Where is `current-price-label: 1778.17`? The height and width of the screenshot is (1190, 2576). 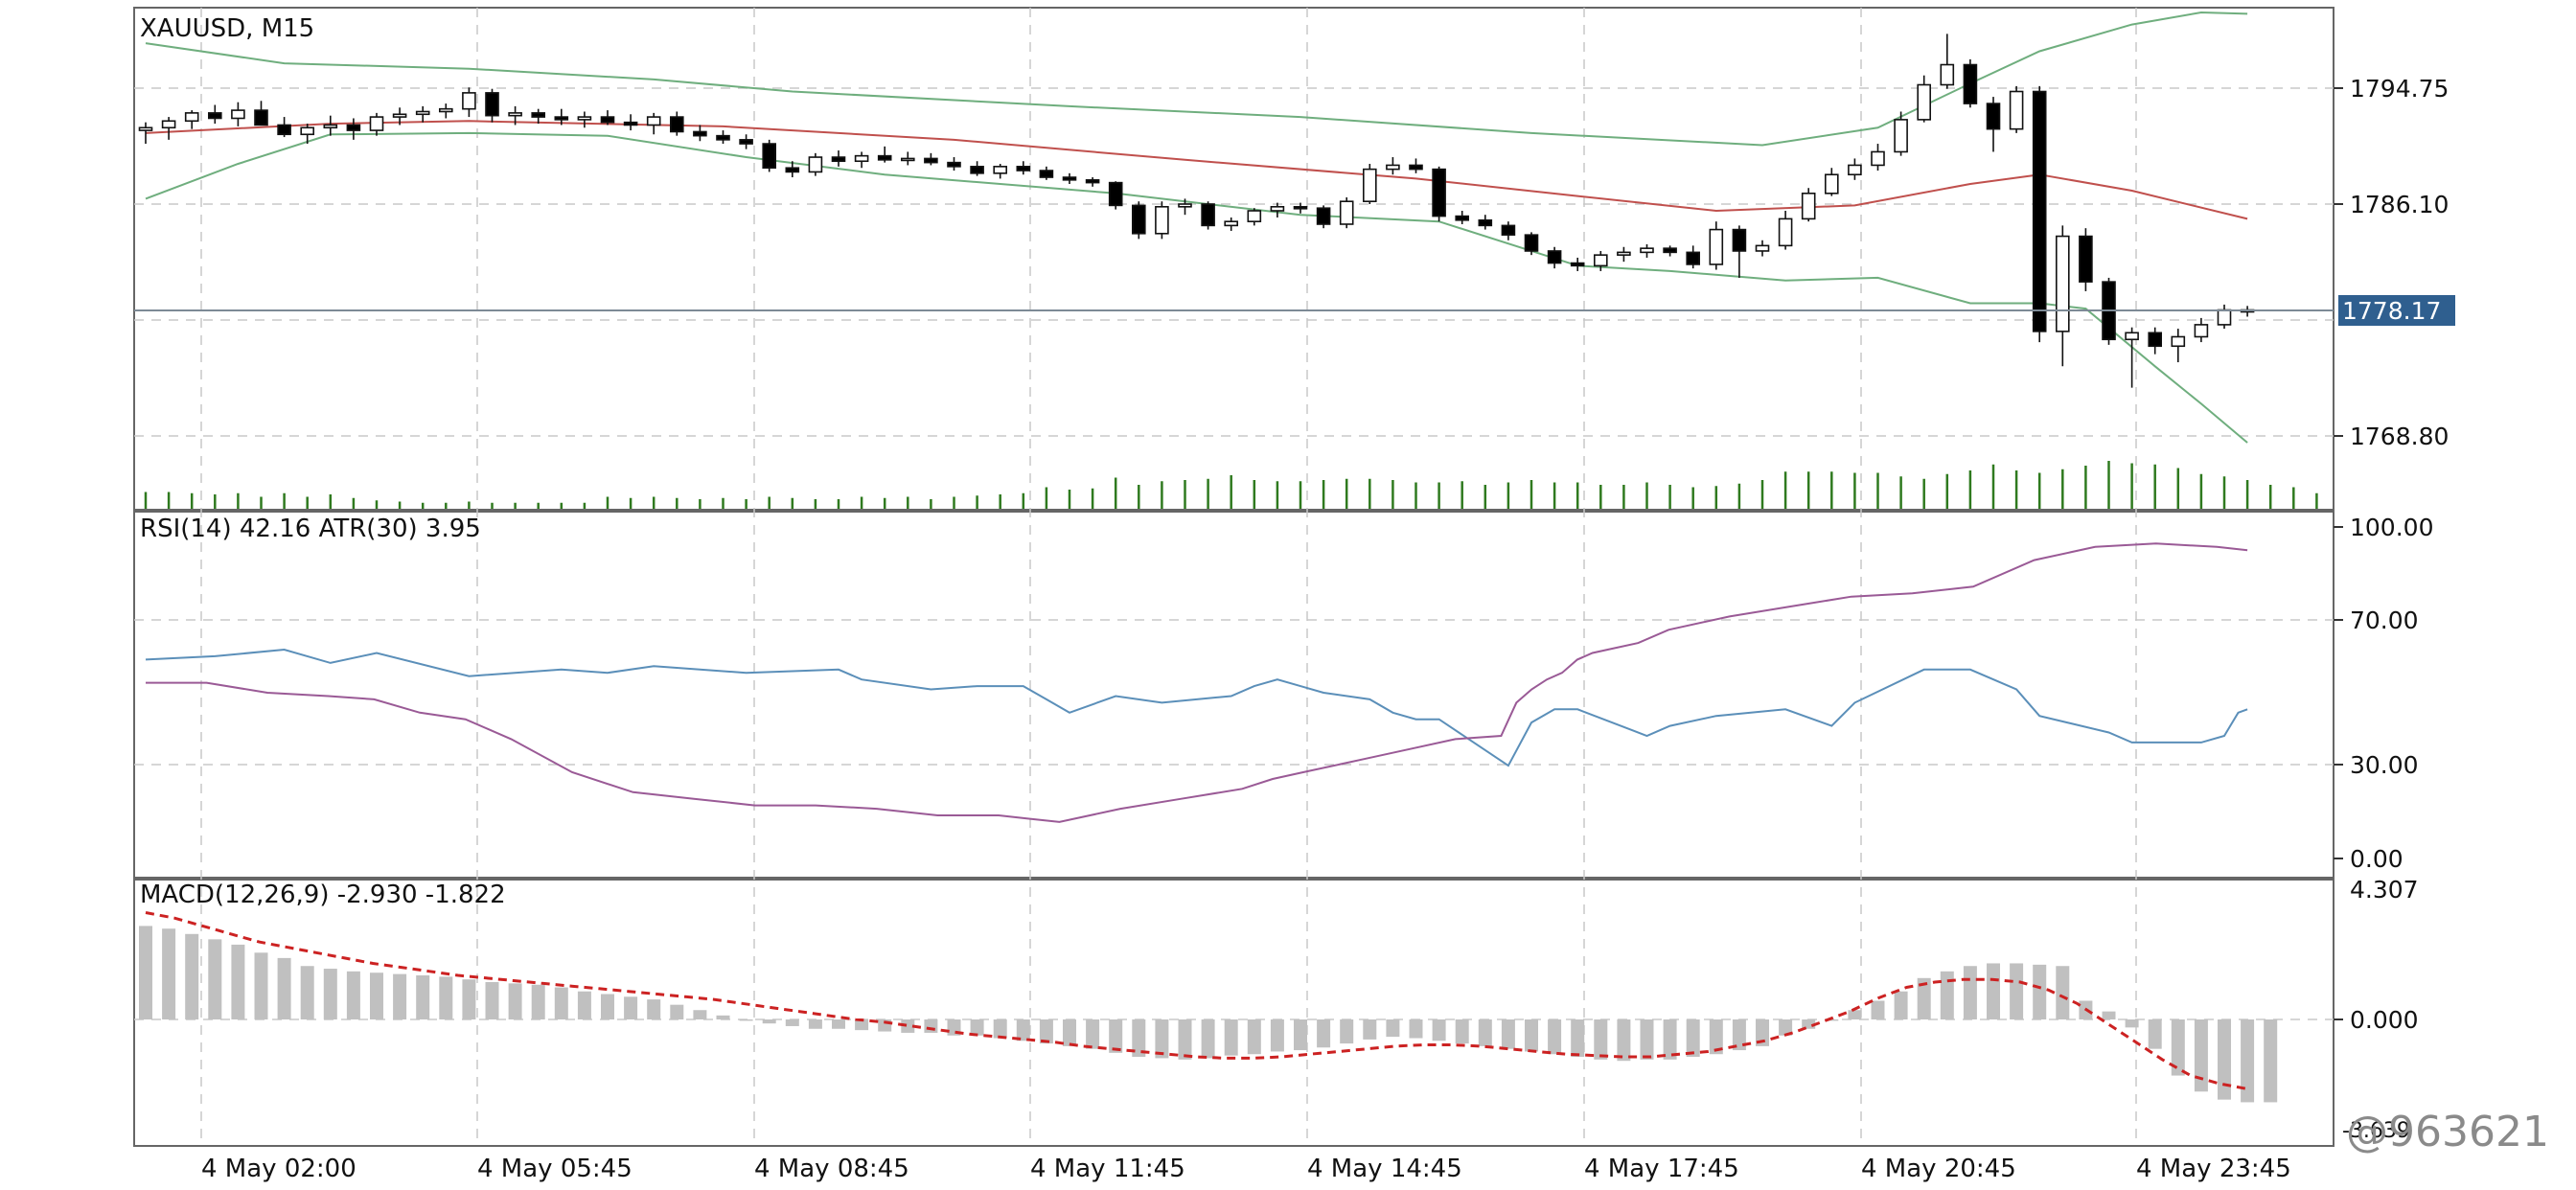
current-price-label: 1778.17 is located at coordinates (2391, 311).